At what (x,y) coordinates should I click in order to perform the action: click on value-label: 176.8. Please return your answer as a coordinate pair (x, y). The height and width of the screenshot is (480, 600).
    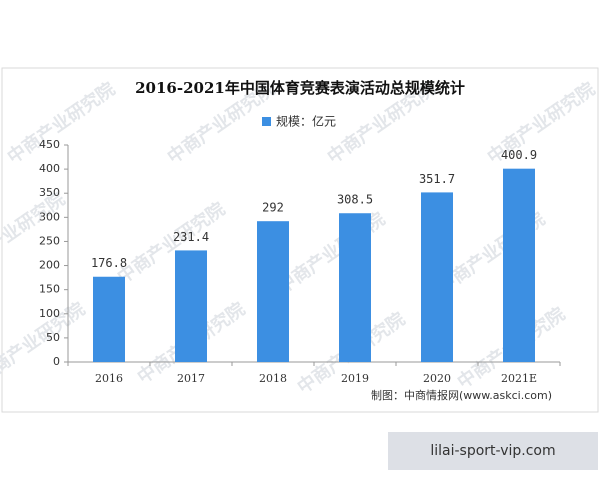
    Looking at the image, I should click on (109, 263).